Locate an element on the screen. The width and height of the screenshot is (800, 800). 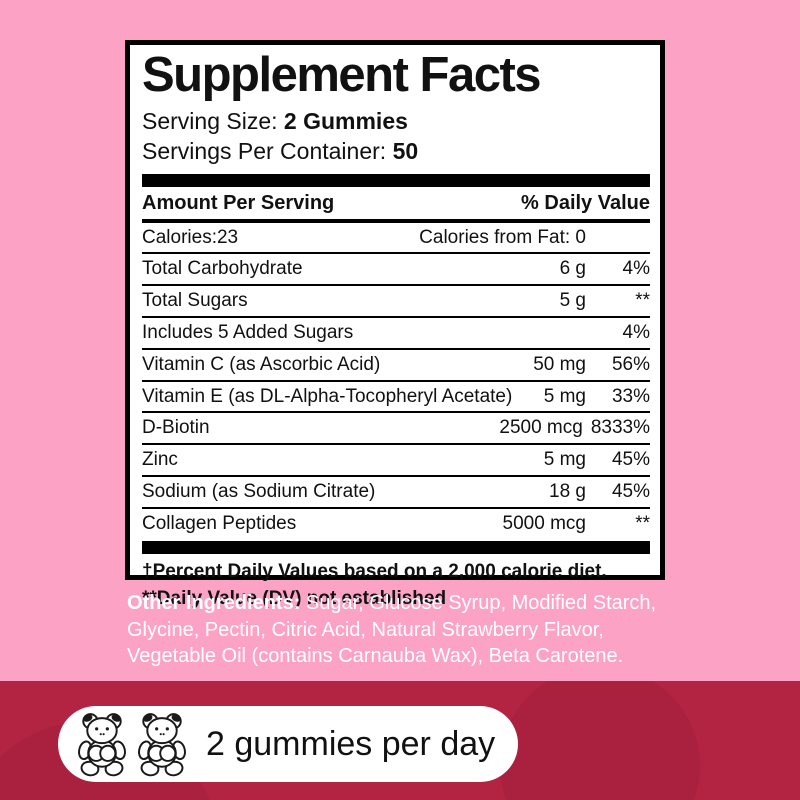
servings-per-container-value: 50 is located at coordinates (405, 150).